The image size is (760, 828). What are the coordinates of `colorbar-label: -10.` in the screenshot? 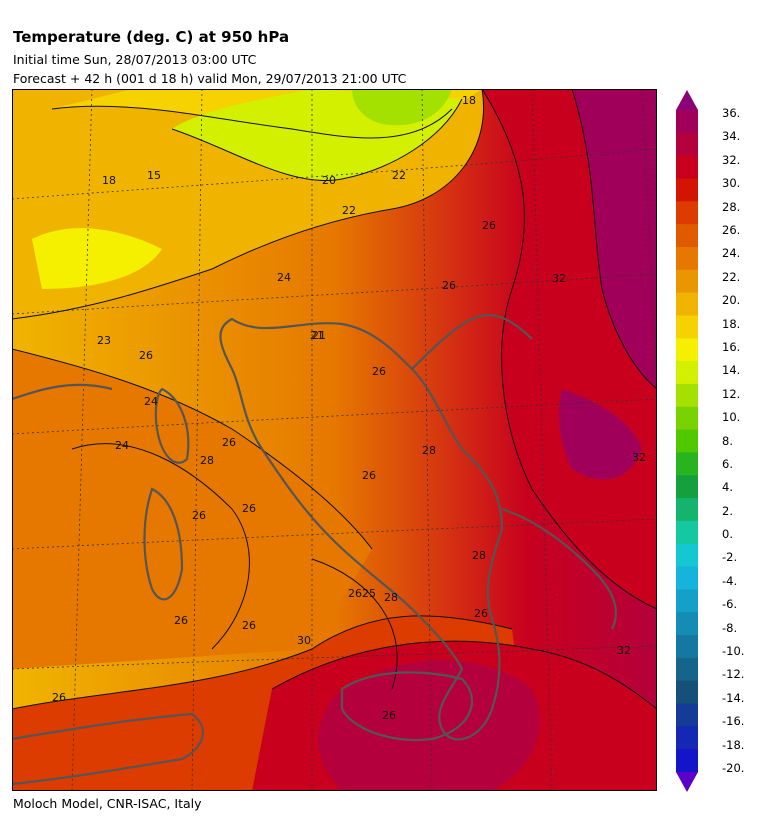 It's located at (733, 651).